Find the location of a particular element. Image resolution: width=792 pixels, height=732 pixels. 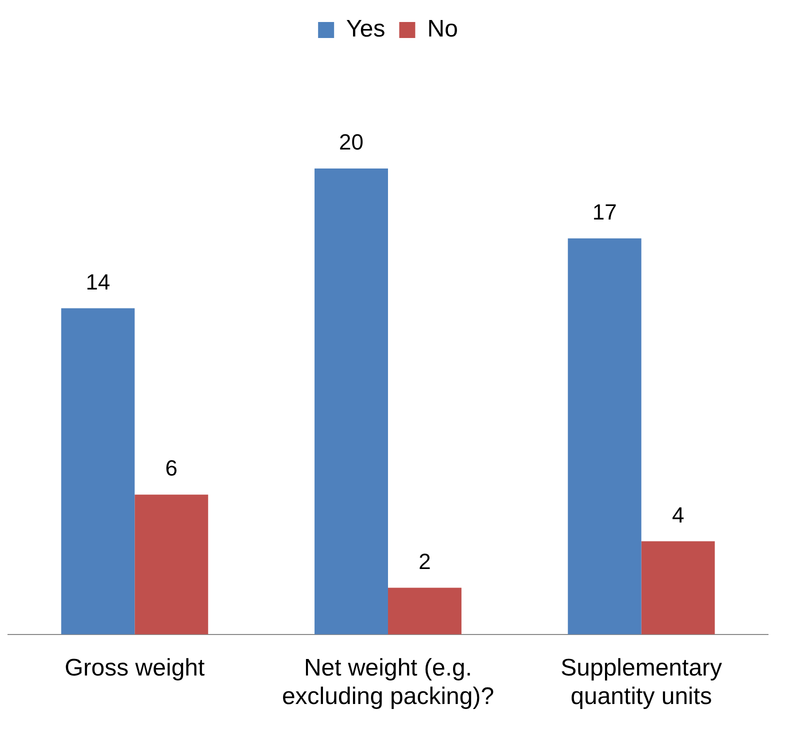

data-label: 2 is located at coordinates (424, 561).